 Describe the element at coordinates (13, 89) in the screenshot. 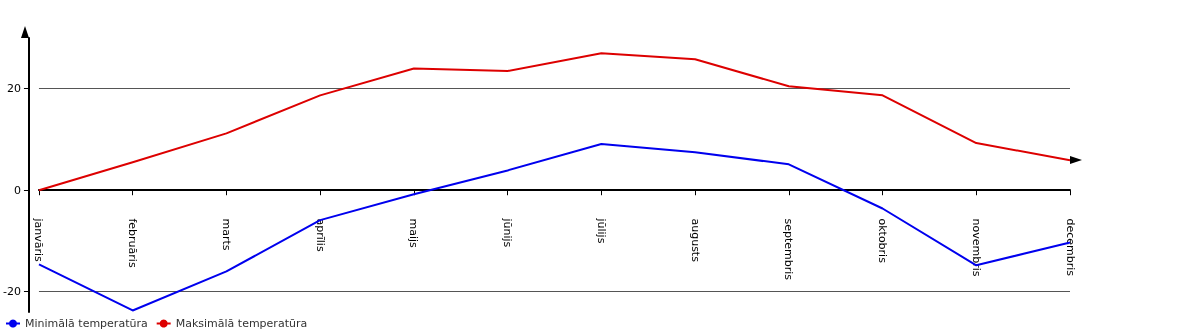

I see `y-tick-label: 20` at that location.